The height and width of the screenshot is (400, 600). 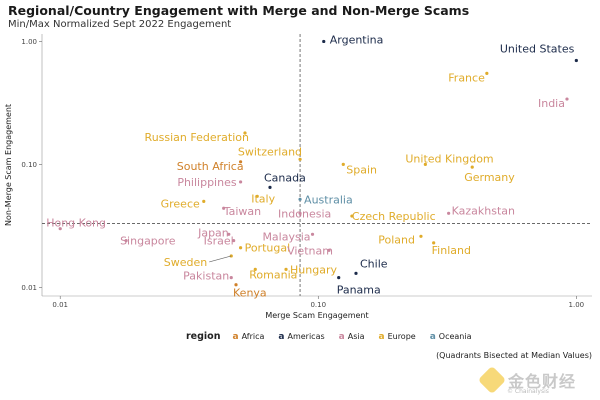 What do you see at coordinates (219, 241) in the screenshot?
I see `point-label-israel: Israel` at bounding box center [219, 241].